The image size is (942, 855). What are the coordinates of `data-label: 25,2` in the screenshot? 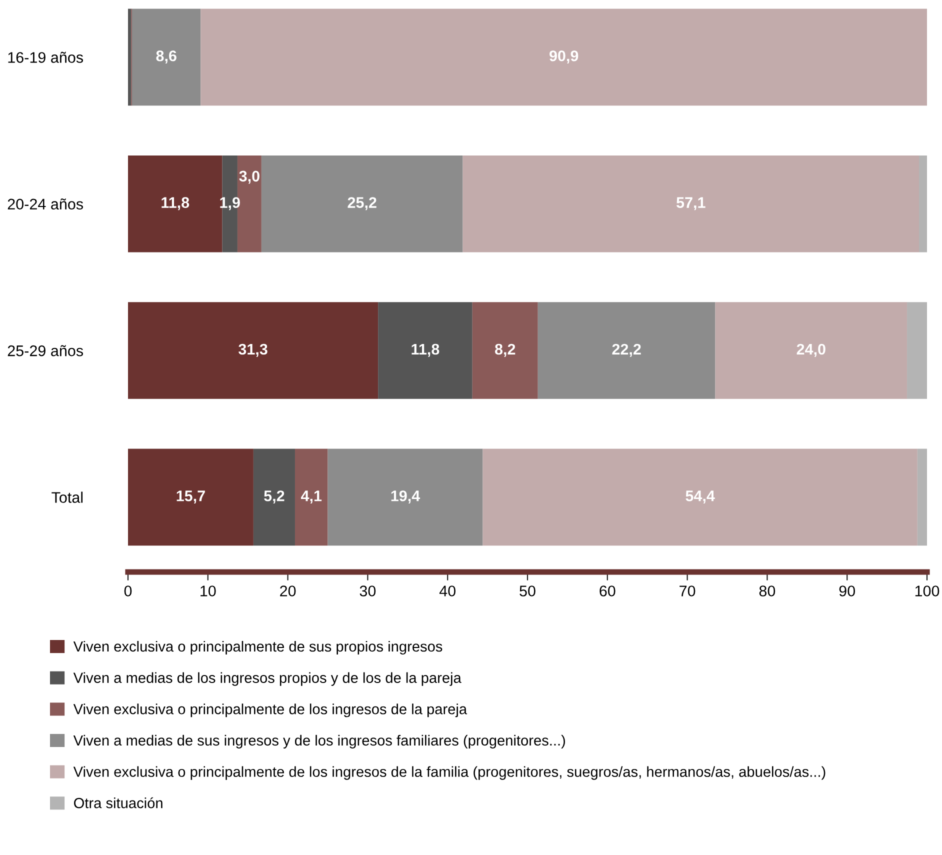 It's located at (362, 203).